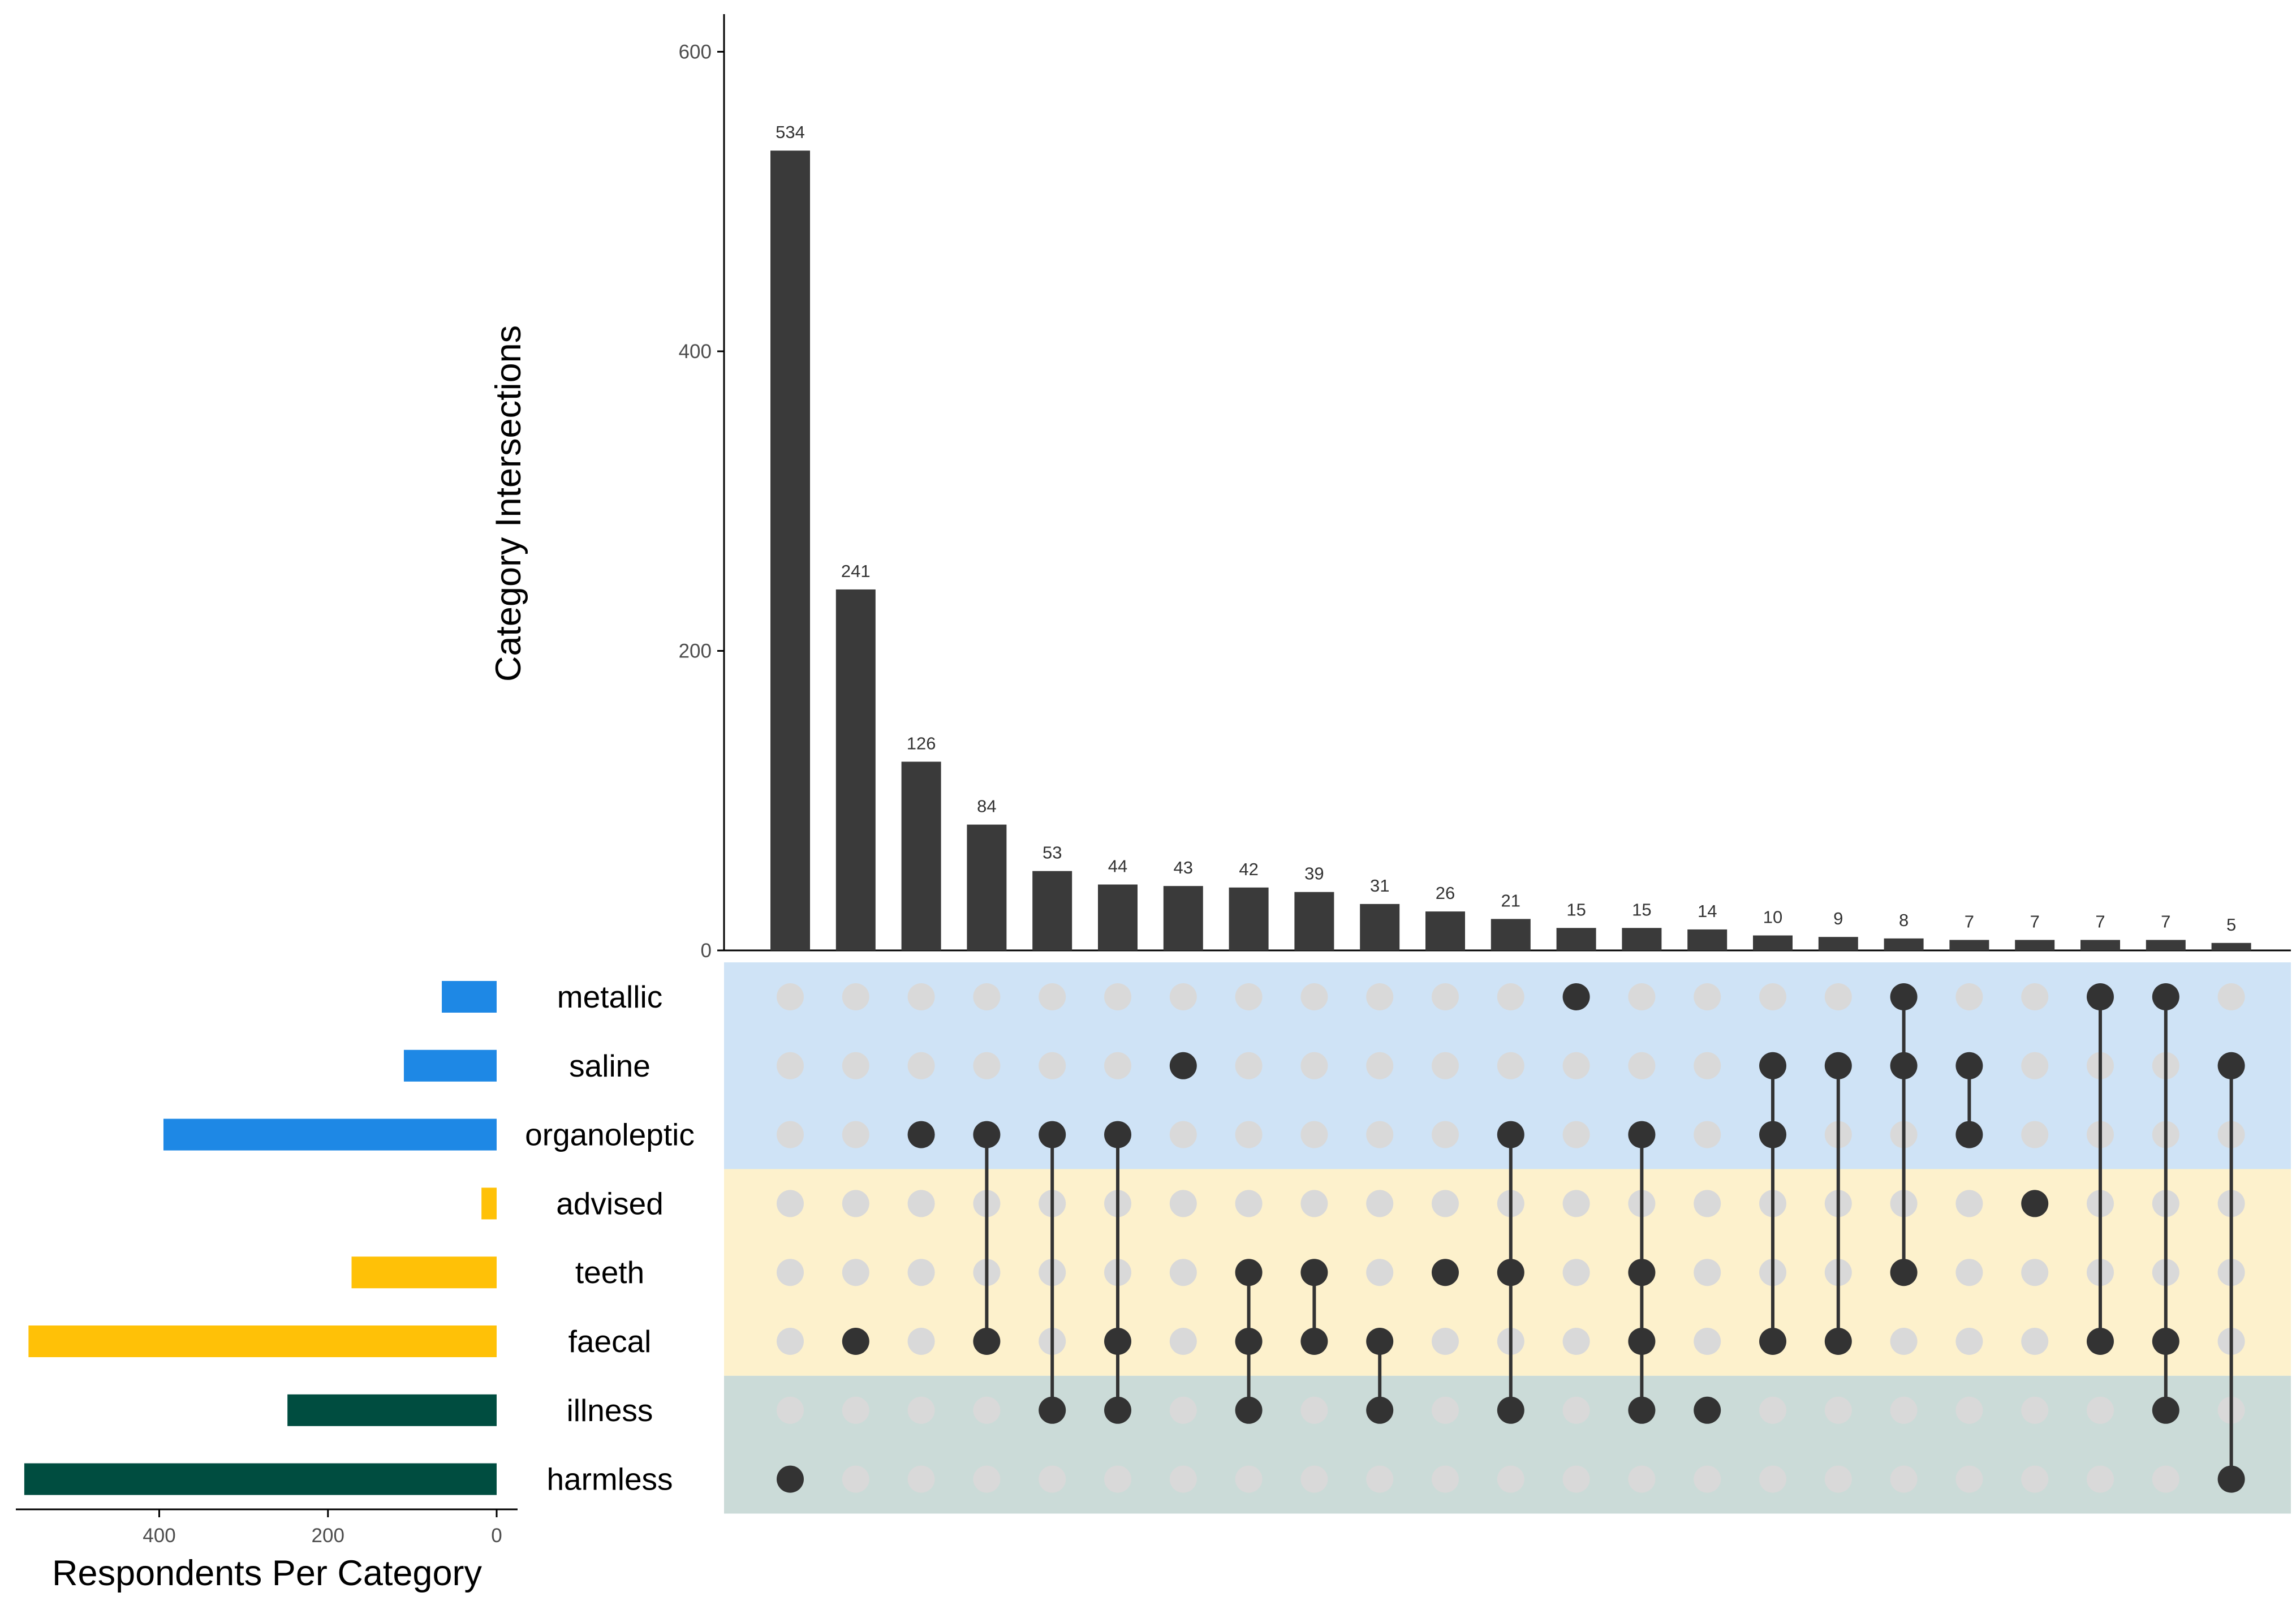 The height and width of the screenshot is (1601, 2296). What do you see at coordinates (1838, 918) in the screenshot?
I see `intersection-bar-label: 9` at bounding box center [1838, 918].